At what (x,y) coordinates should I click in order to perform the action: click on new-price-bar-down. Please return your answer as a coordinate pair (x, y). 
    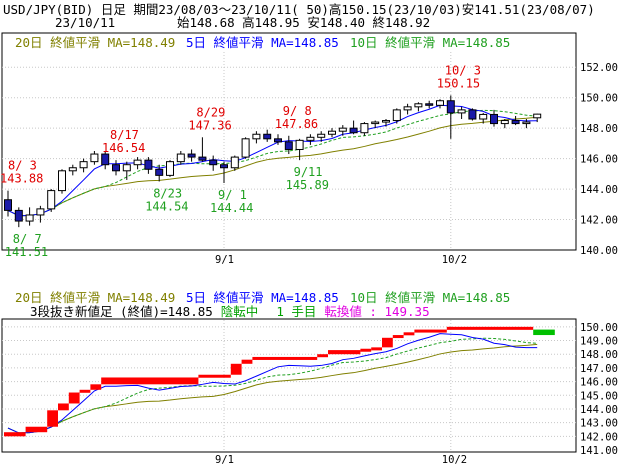
    Looking at the image, I should click on (544, 332).